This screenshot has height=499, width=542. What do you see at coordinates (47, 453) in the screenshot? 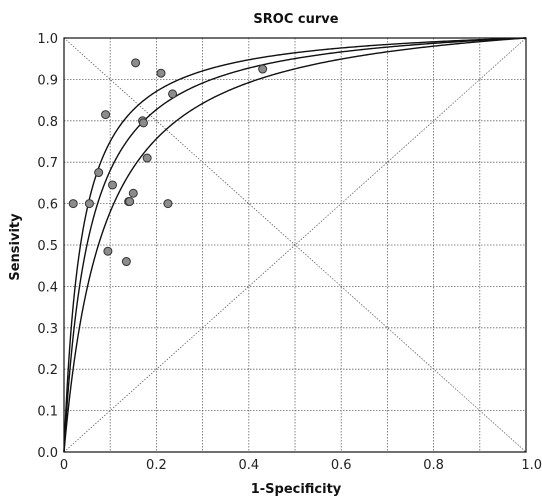
I see `y-tick-label: 0.0` at bounding box center [47, 453].